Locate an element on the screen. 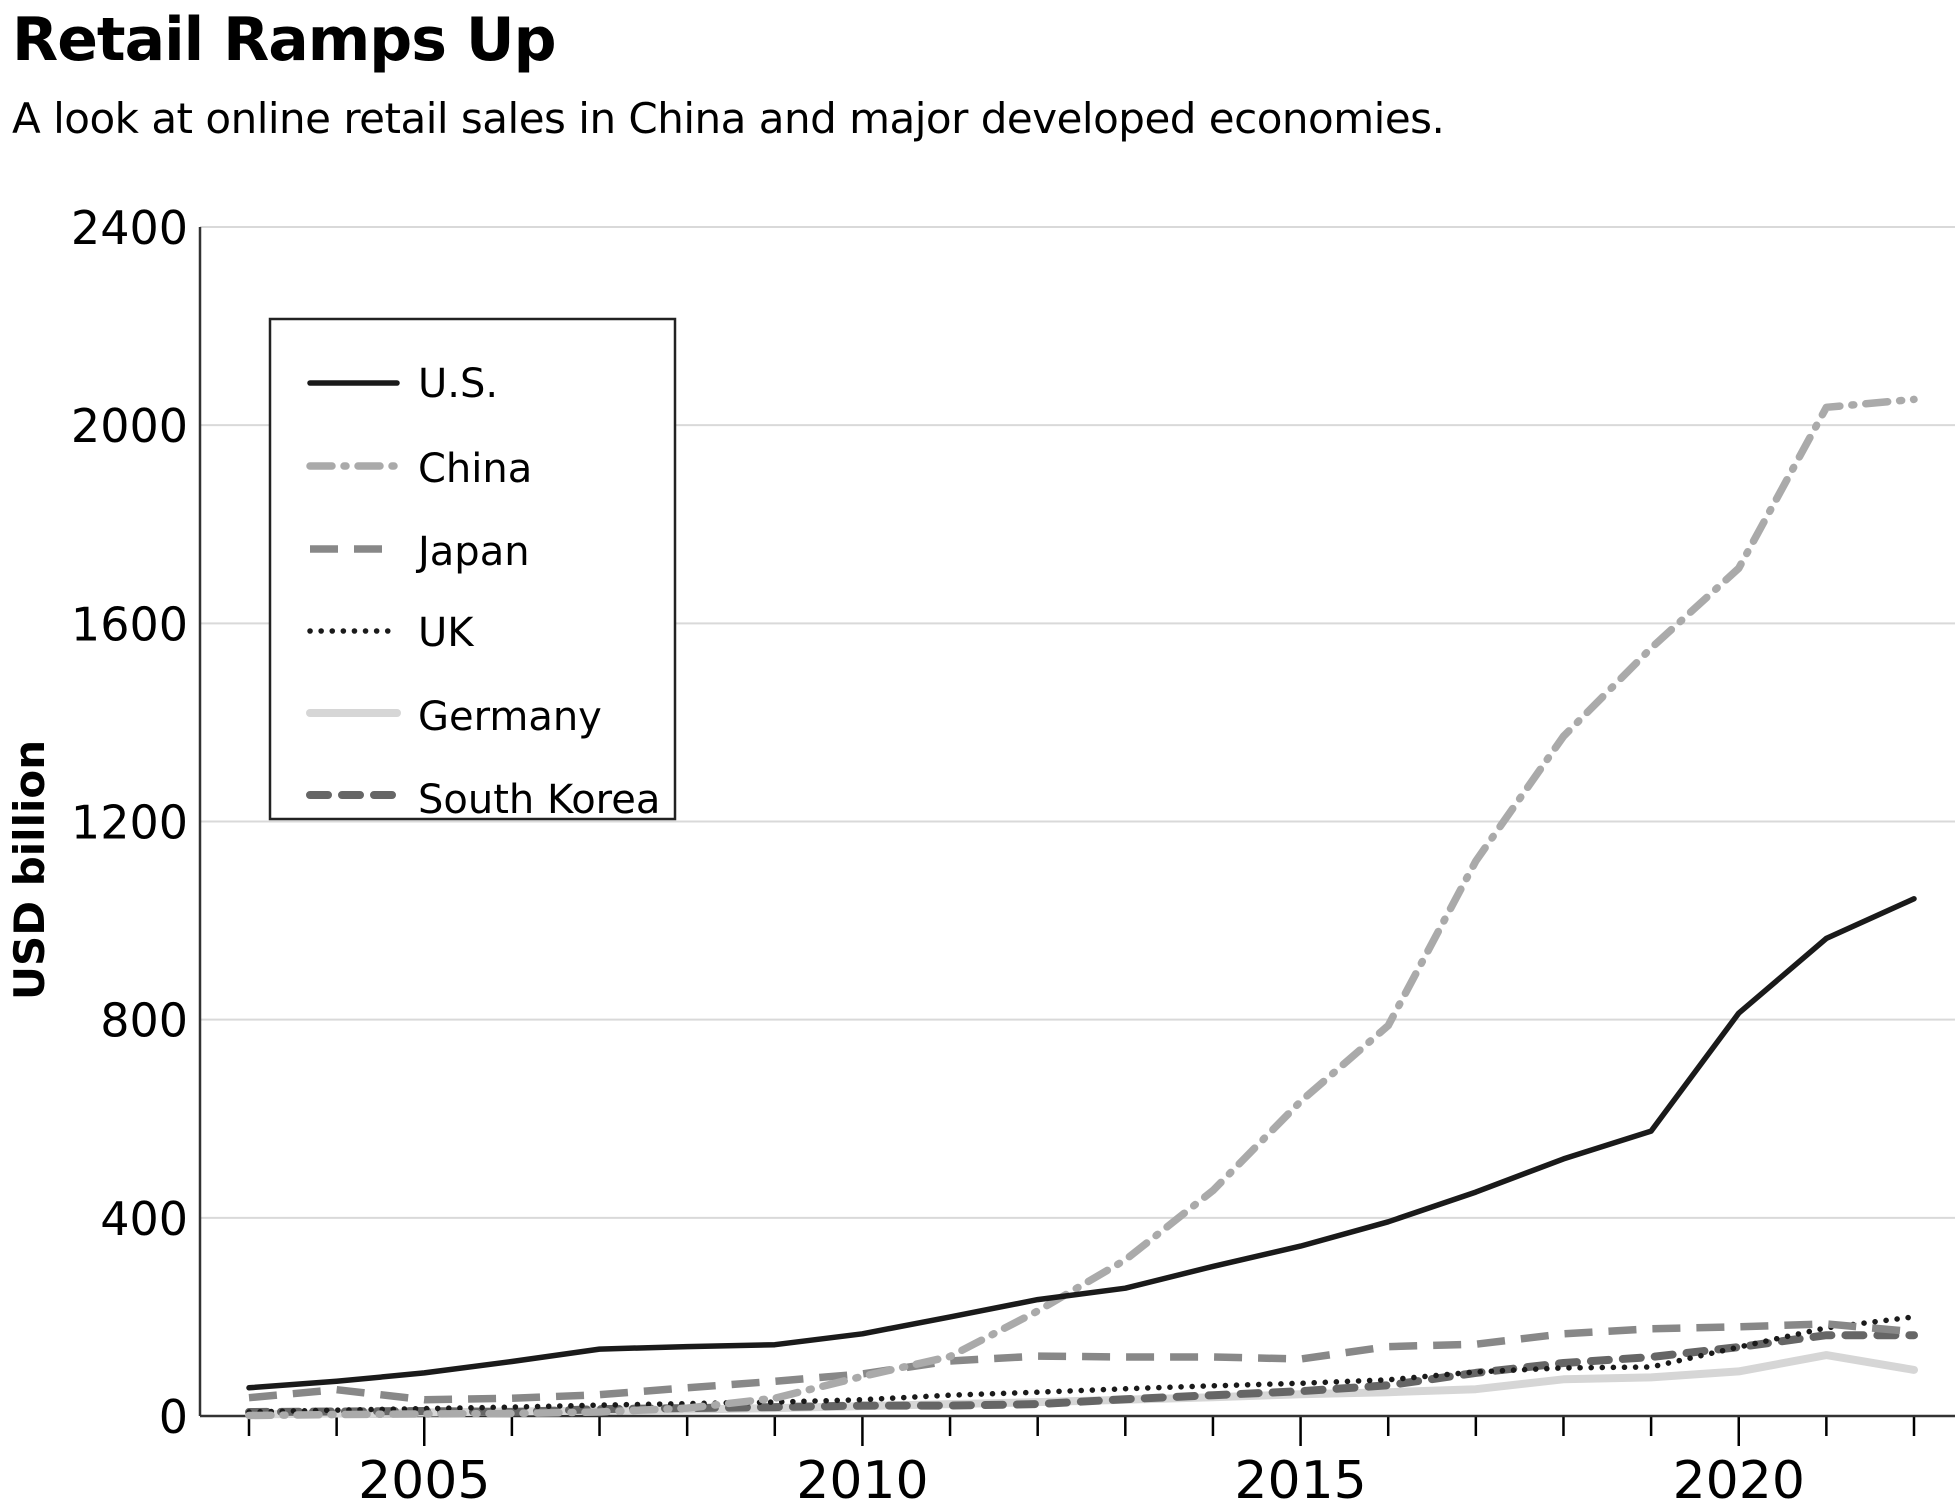 The width and height of the screenshot is (1959, 1506). y-tick-label: 1600 is located at coordinates (129, 624).